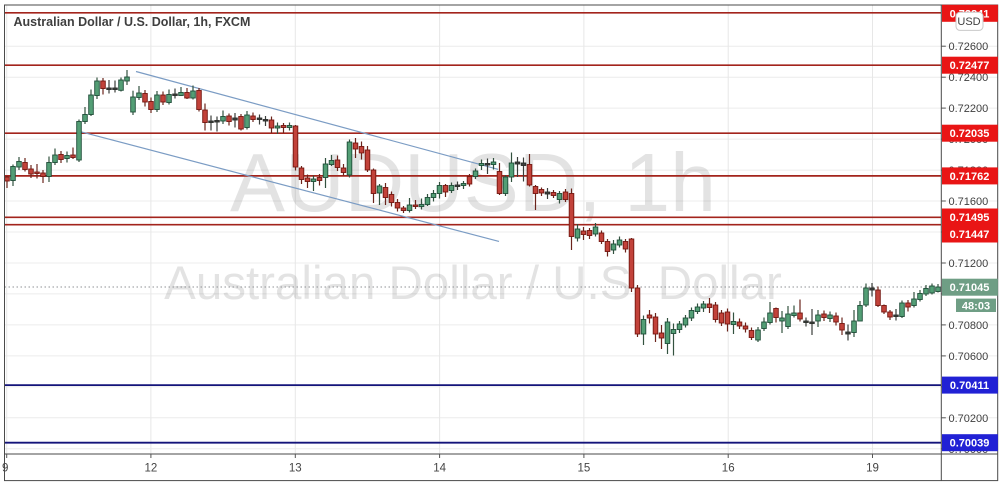 Image resolution: width=1004 pixels, height=492 pixels. What do you see at coordinates (151, 469) in the screenshot?
I see `svg-text: 12` at bounding box center [151, 469].